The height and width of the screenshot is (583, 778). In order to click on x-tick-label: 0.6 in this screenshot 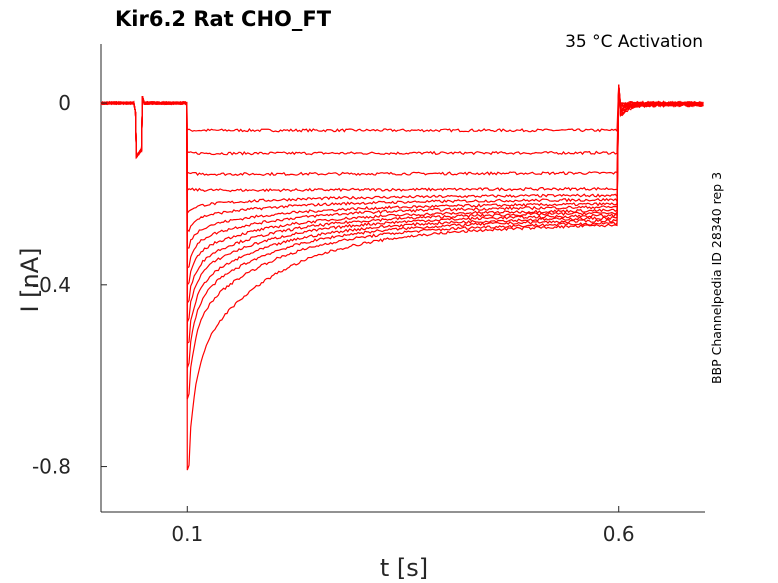, I will do `click(619, 534)`.